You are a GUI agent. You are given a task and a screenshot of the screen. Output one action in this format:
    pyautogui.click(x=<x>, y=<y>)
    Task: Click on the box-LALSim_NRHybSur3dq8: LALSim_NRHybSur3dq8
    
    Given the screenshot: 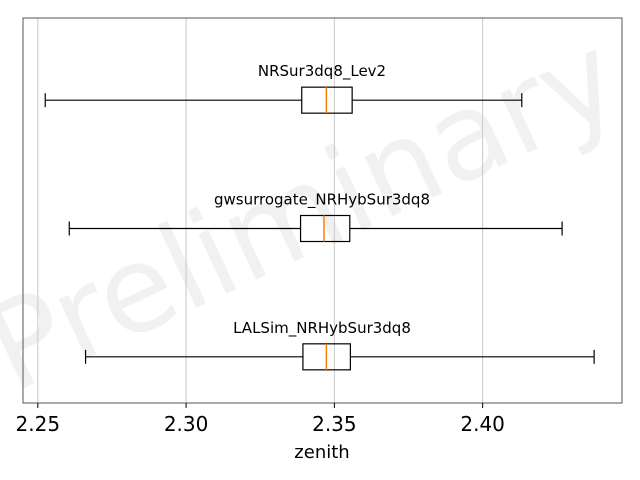 What is the action you would take?
    pyautogui.click(x=339, y=345)
    